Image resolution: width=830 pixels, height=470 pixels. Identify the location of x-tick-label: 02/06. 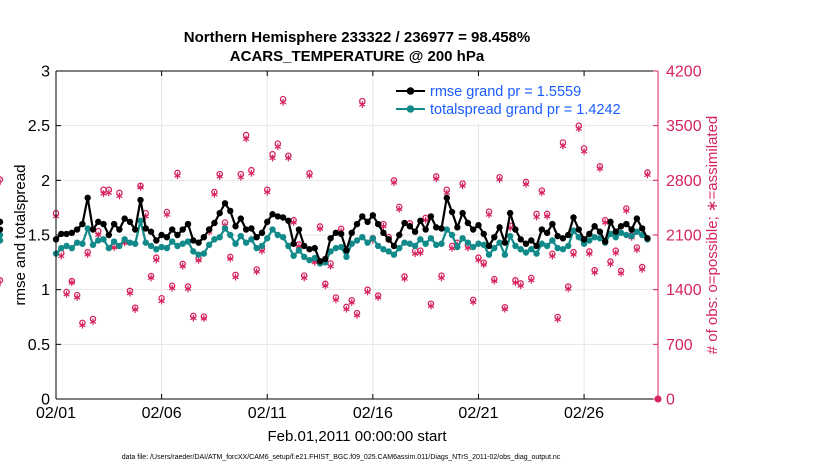
(162, 413).